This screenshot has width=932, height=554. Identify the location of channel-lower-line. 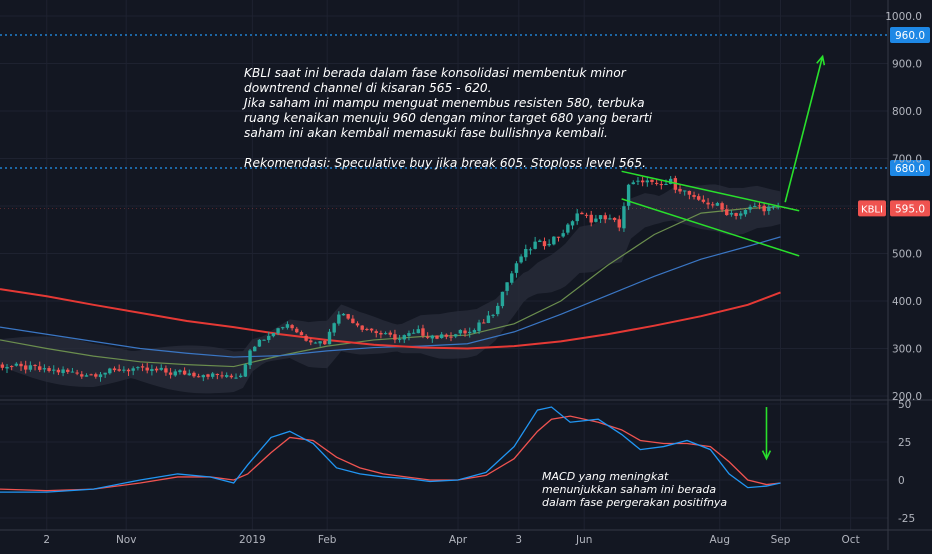
(710, 227).